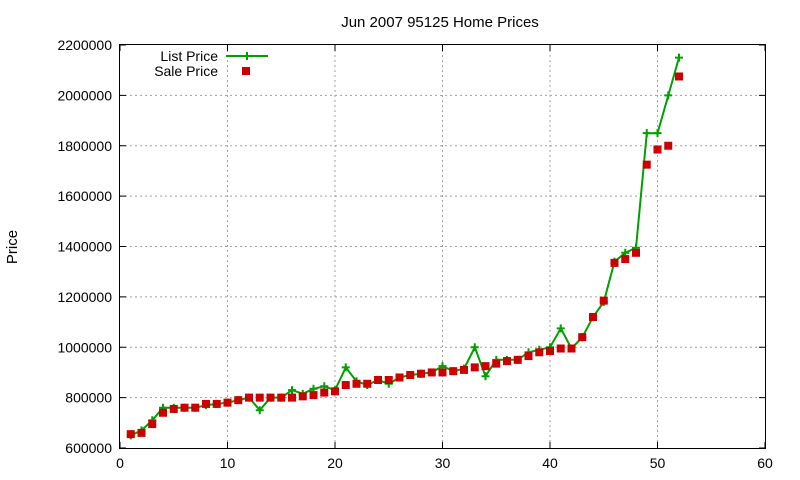  Describe the element at coordinates (84, 95) in the screenshot. I see `y-tick-label: 2000000` at that location.